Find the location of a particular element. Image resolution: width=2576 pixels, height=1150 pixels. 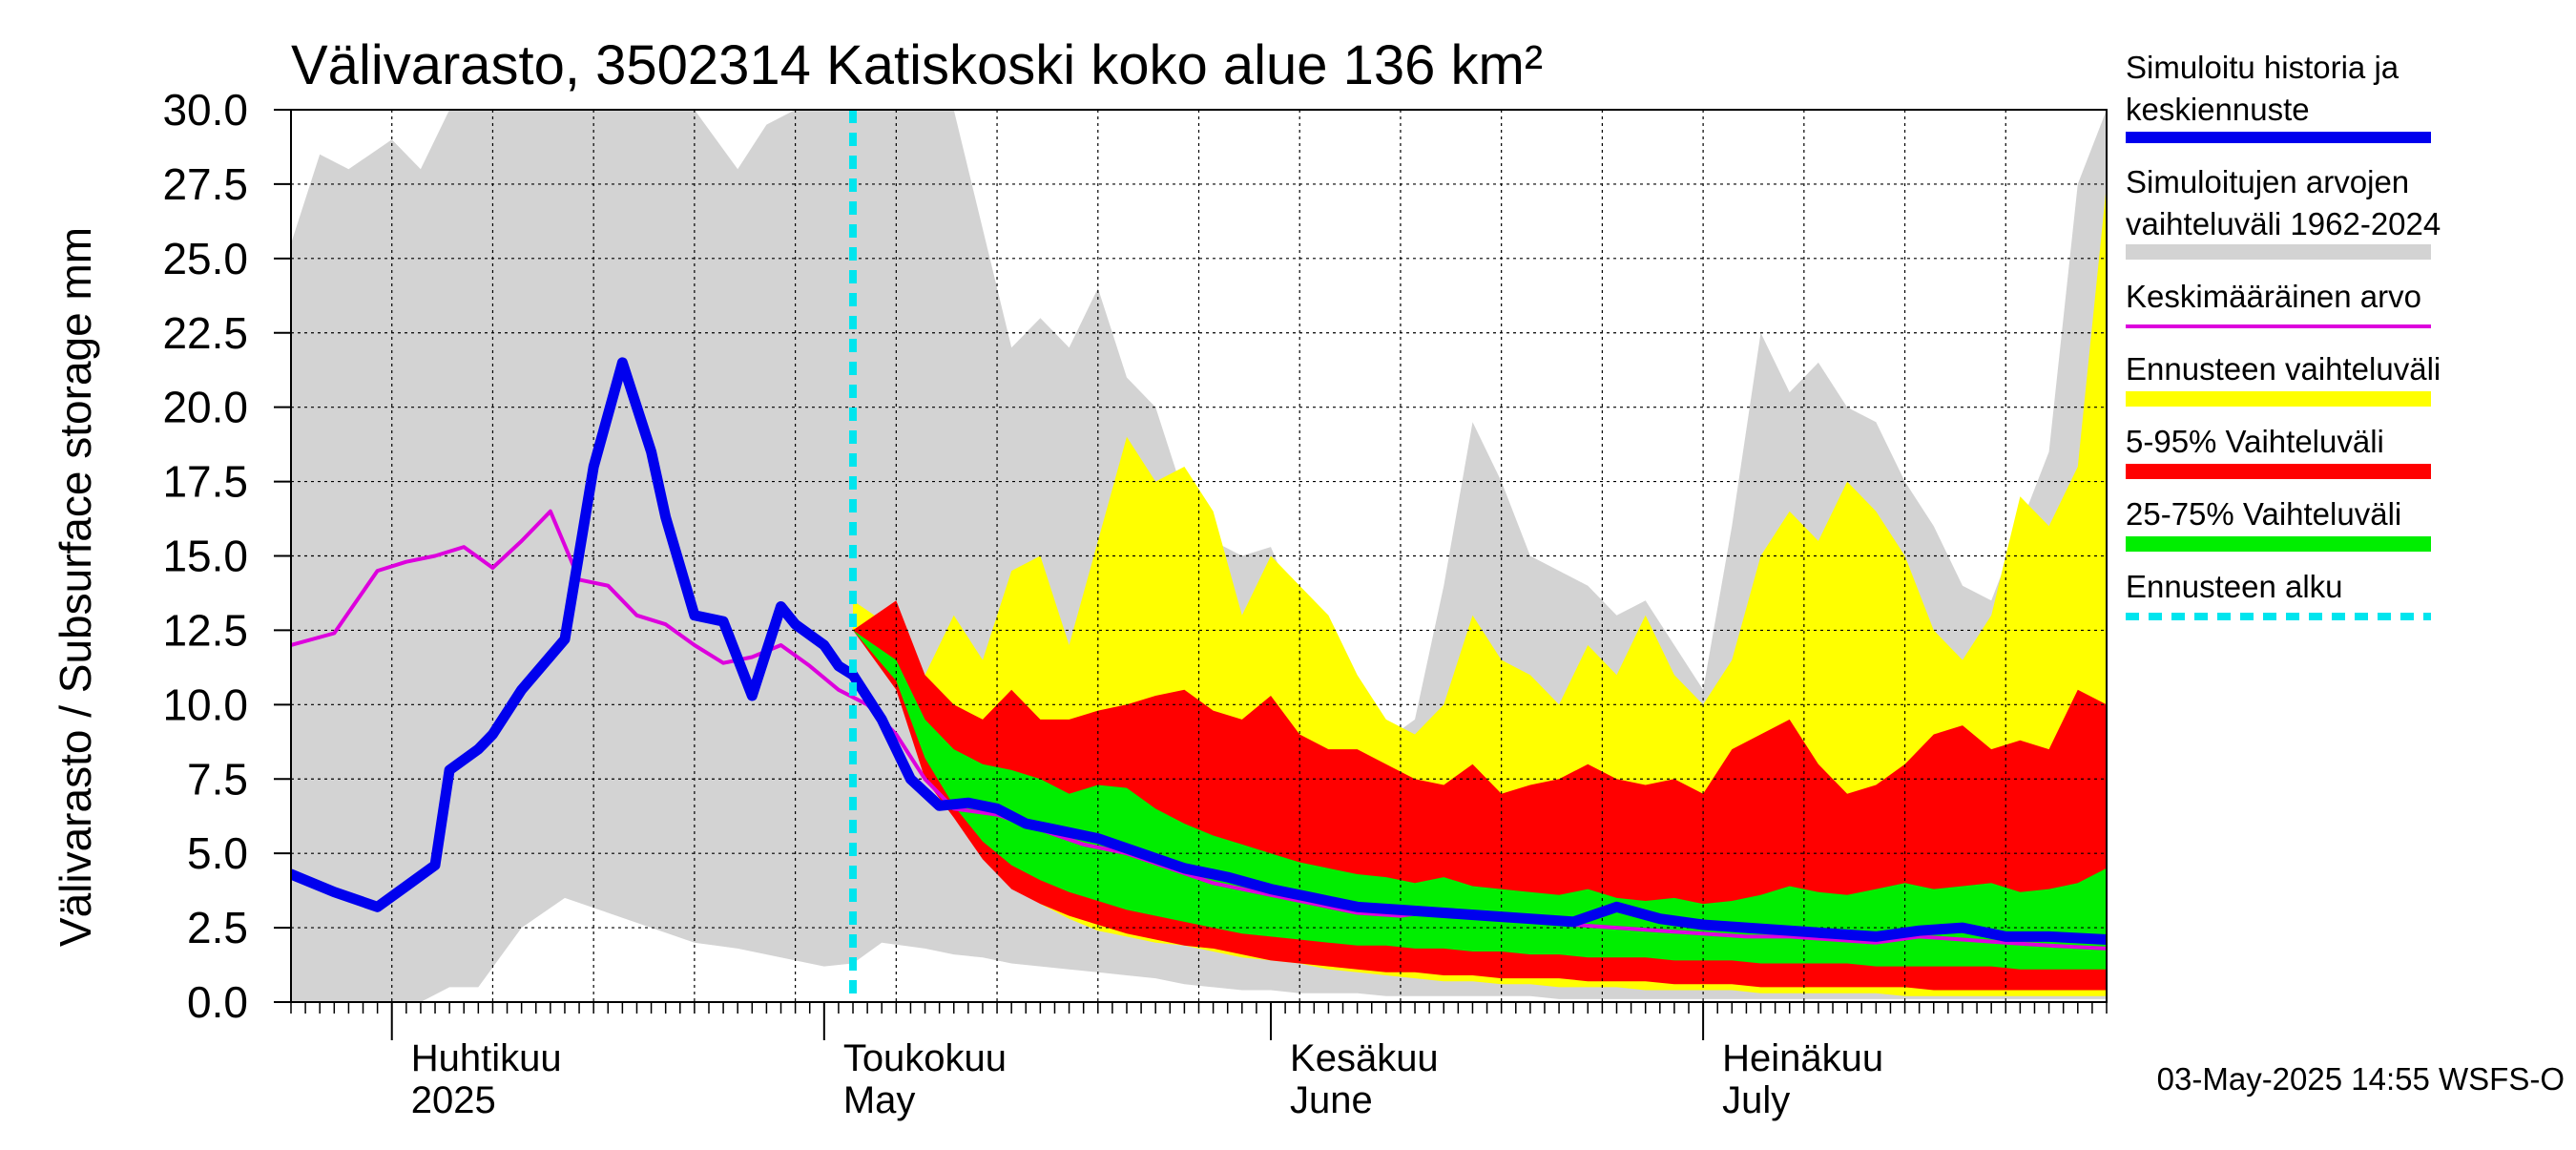

footer-timestamp: 03-May-2025 14:55 WSFS-O is located at coordinates (2361, 1079).